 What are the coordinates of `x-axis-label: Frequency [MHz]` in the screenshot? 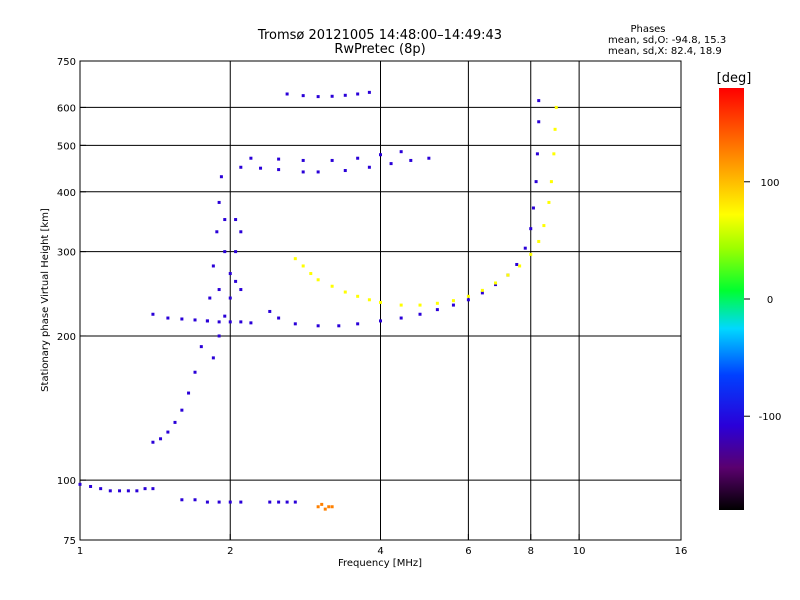 It's located at (380, 563).